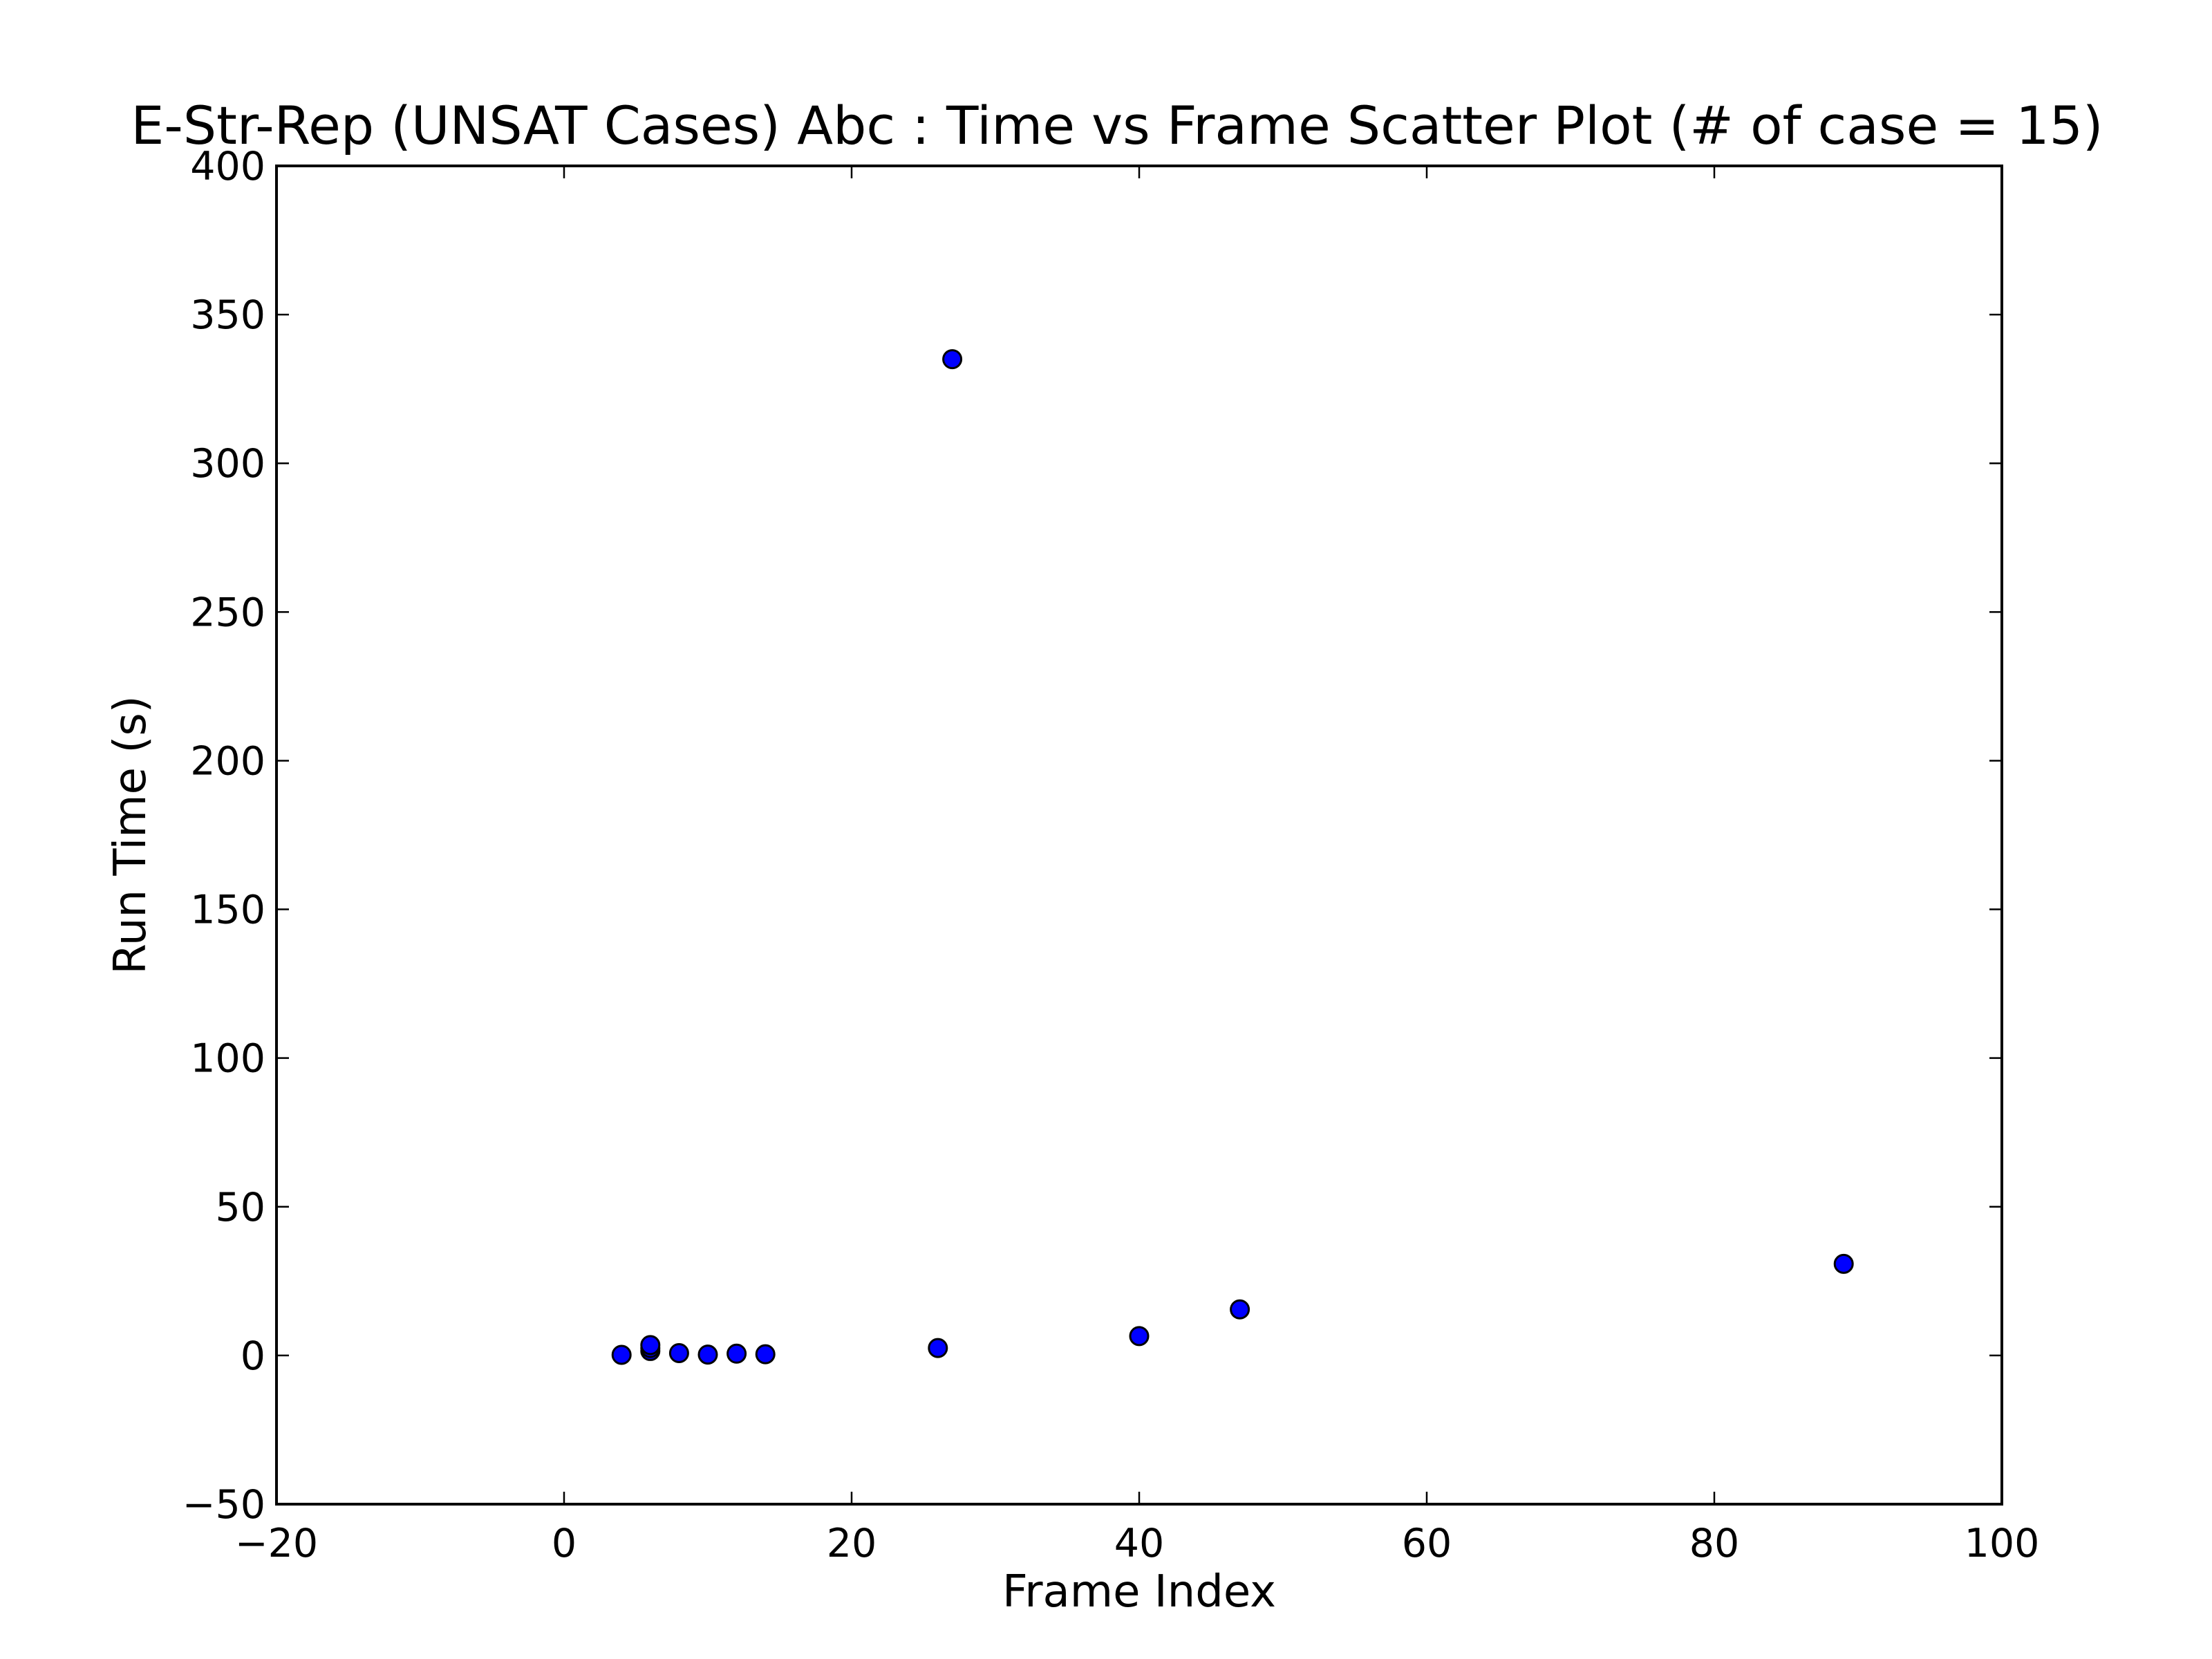 The height and width of the screenshot is (1659, 2212). Describe the element at coordinates (852, 1544) in the screenshot. I see `x-tick-label: 20` at that location.